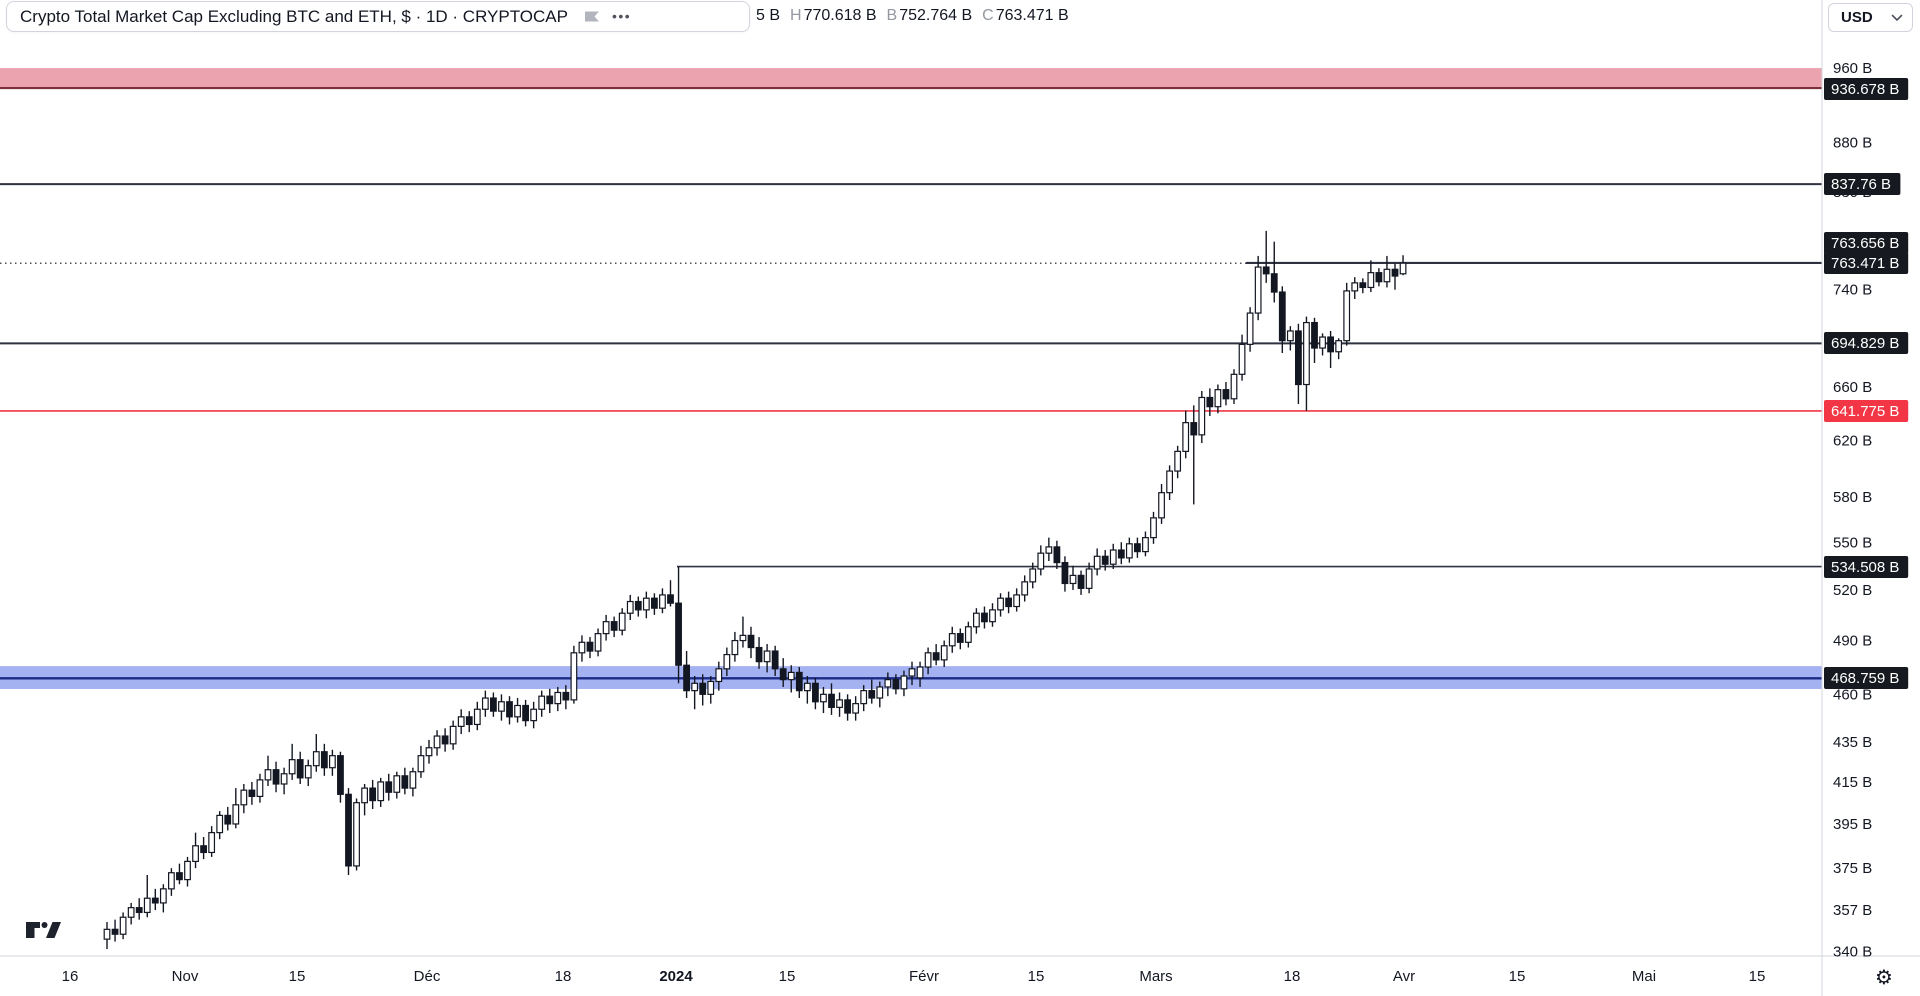 This screenshot has width=1920, height=996. What do you see at coordinates (1852, 290) in the screenshot?
I see `price-tick-label: 740 B` at bounding box center [1852, 290].